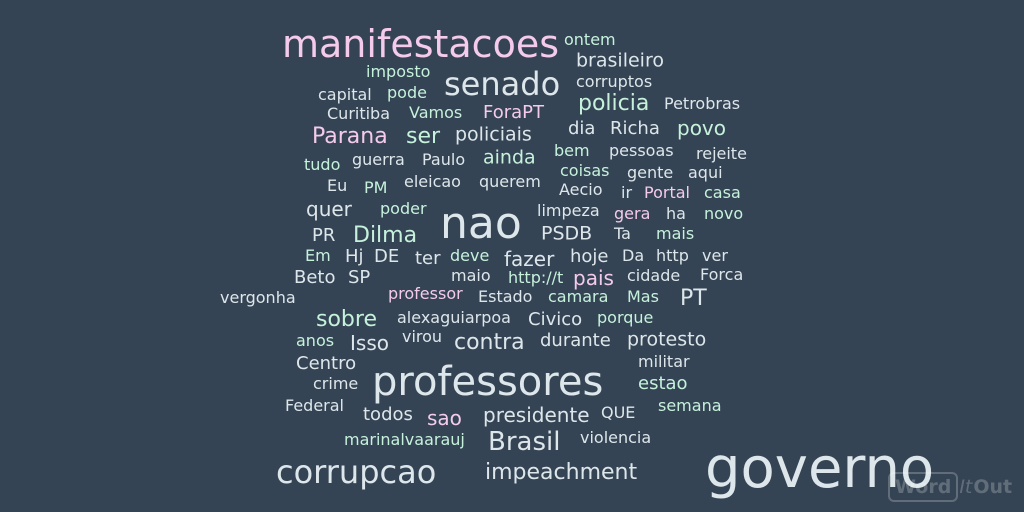 The width and height of the screenshot is (1024, 512). Describe the element at coordinates (705, 172) in the screenshot. I see `cloud-word: aqui` at that location.